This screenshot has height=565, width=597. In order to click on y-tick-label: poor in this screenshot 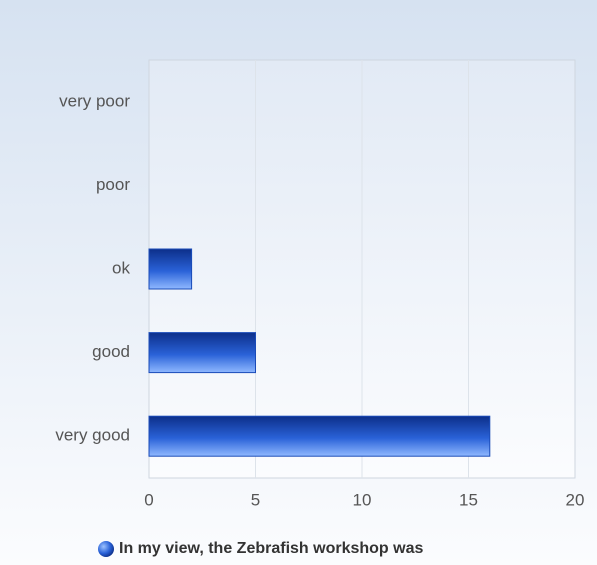, I will do `click(113, 184)`.